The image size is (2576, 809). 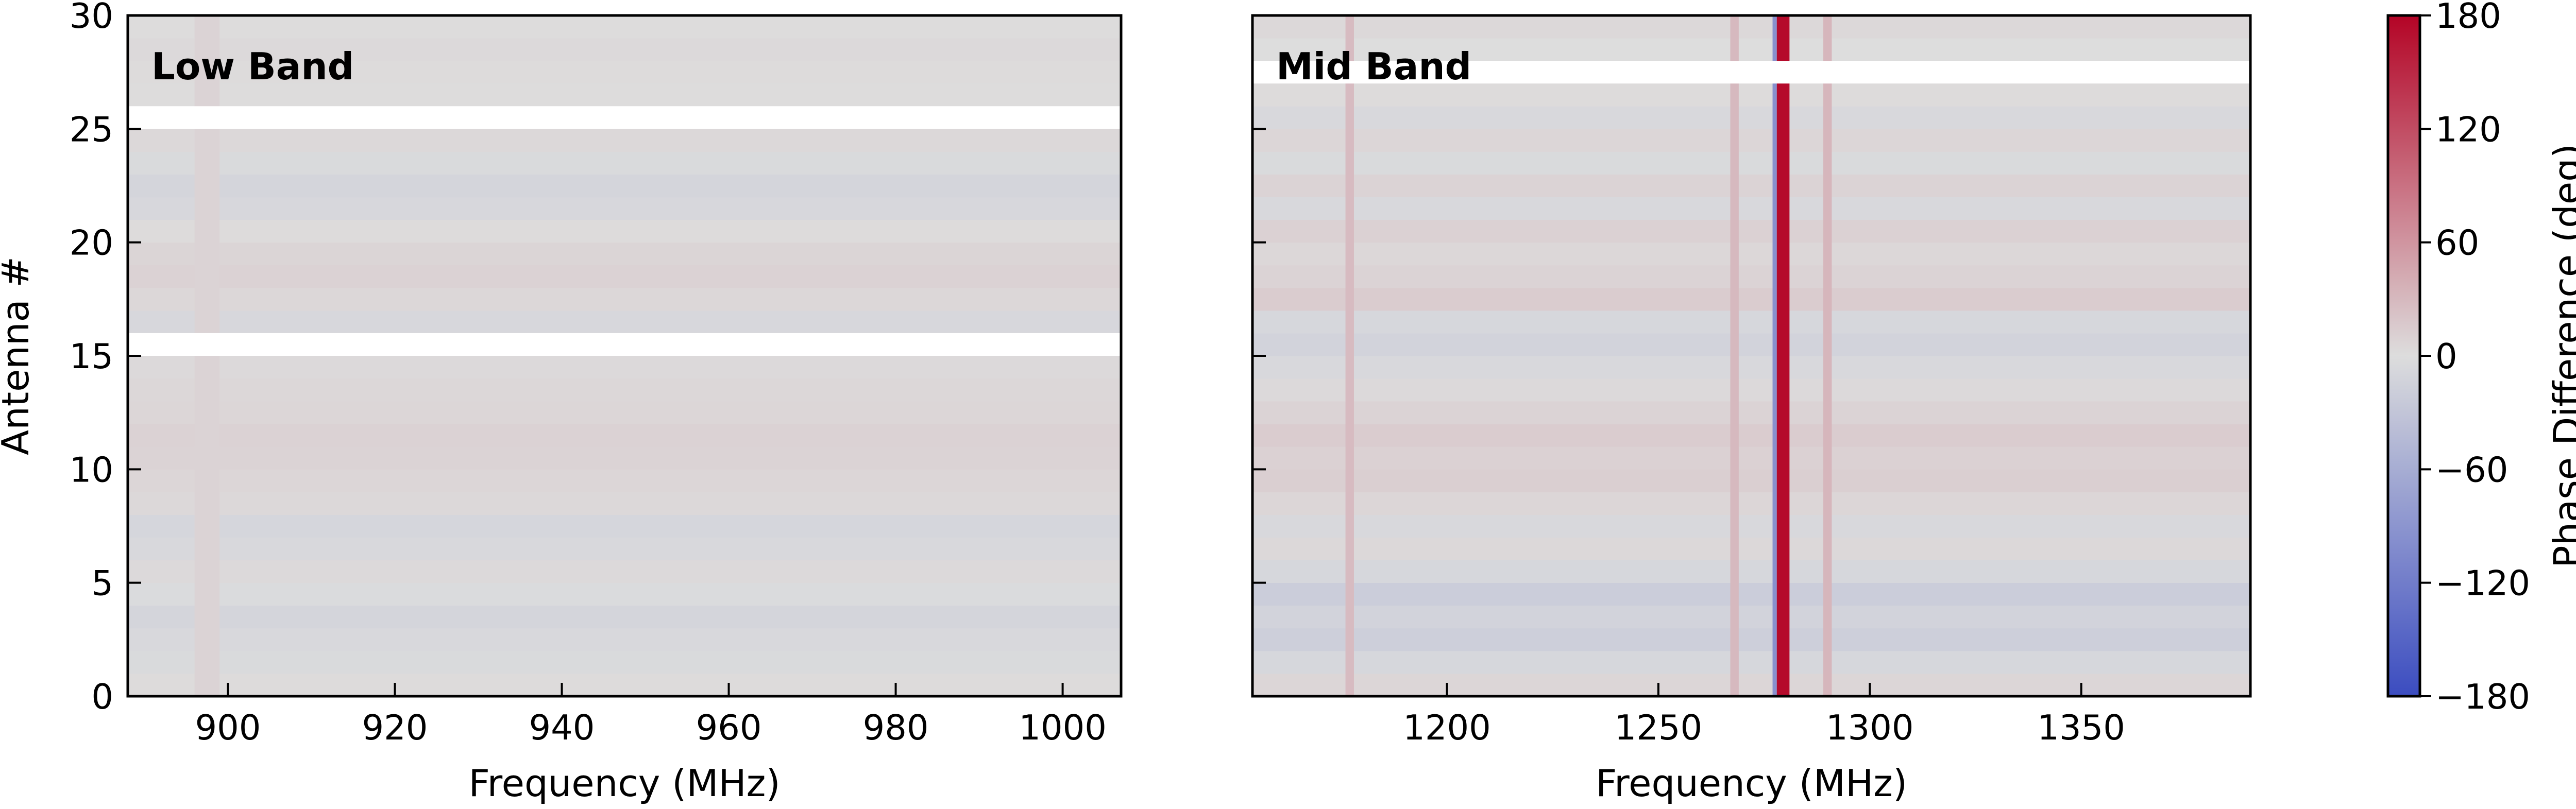 I want to click on x-tick-label: 940, so click(x=562, y=728).